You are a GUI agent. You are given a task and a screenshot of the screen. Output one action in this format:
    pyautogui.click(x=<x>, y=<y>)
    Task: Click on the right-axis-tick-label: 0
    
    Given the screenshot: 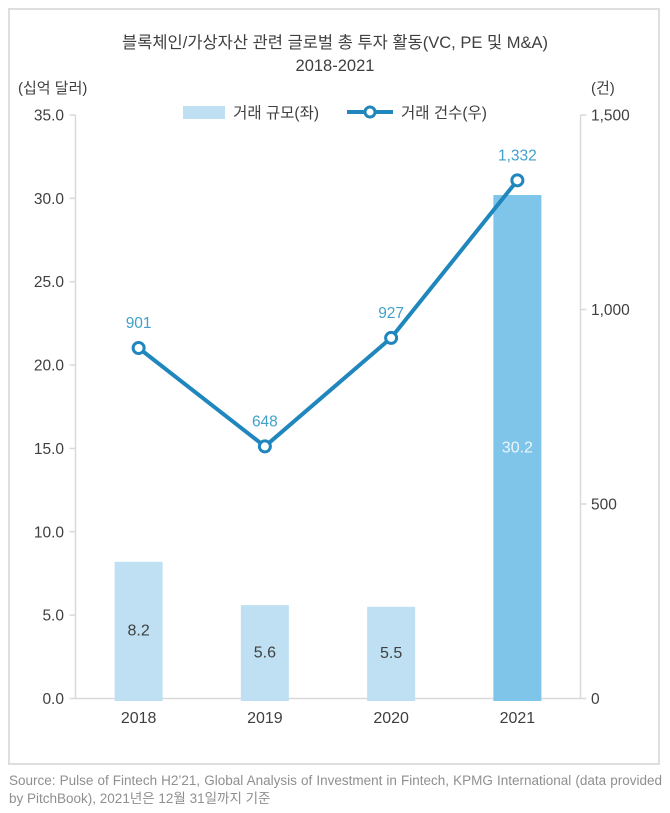 What is the action you would take?
    pyautogui.click(x=595, y=699)
    